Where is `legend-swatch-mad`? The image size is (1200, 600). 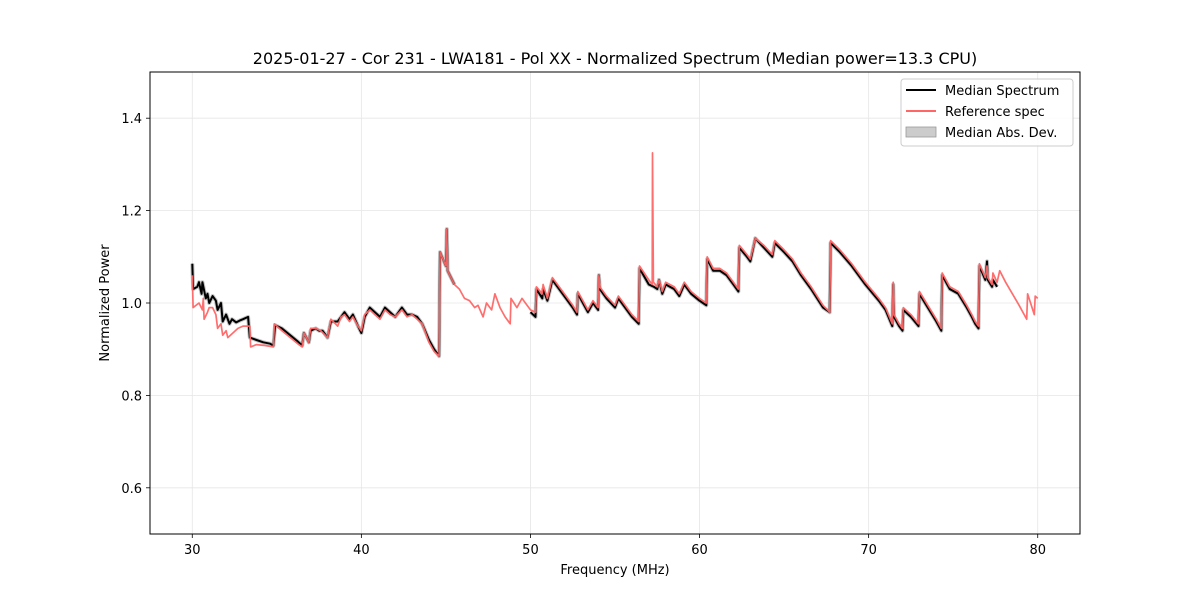 legend-swatch-mad is located at coordinates (921, 132).